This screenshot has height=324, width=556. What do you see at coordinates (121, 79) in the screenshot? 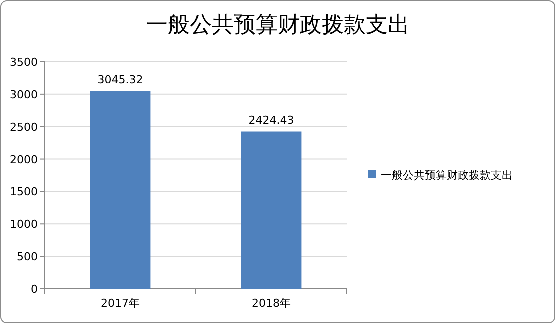
I see `data-label: 3045.32` at bounding box center [121, 79].